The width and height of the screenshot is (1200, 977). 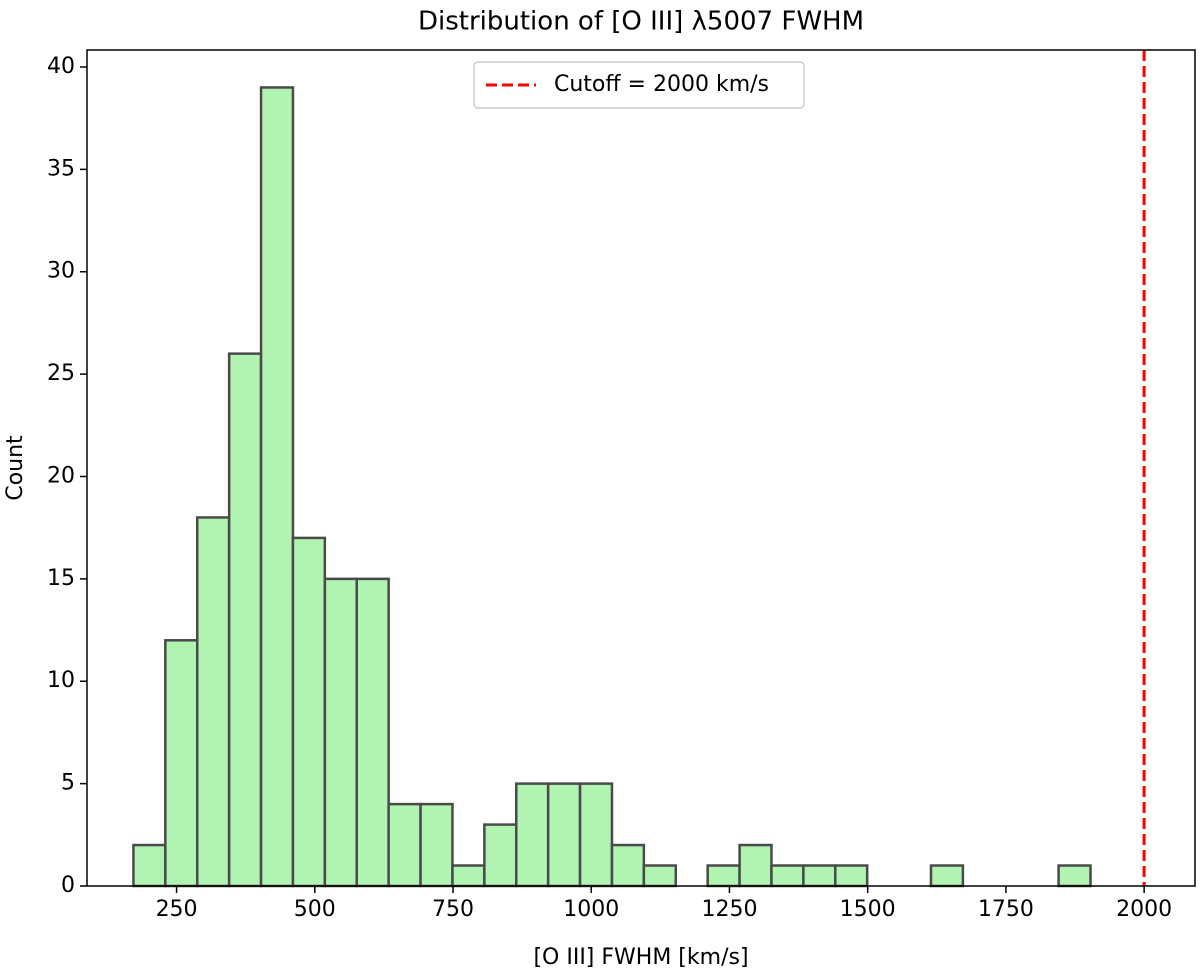 I want to click on y-tick-label: 0, so click(x=68, y=885).